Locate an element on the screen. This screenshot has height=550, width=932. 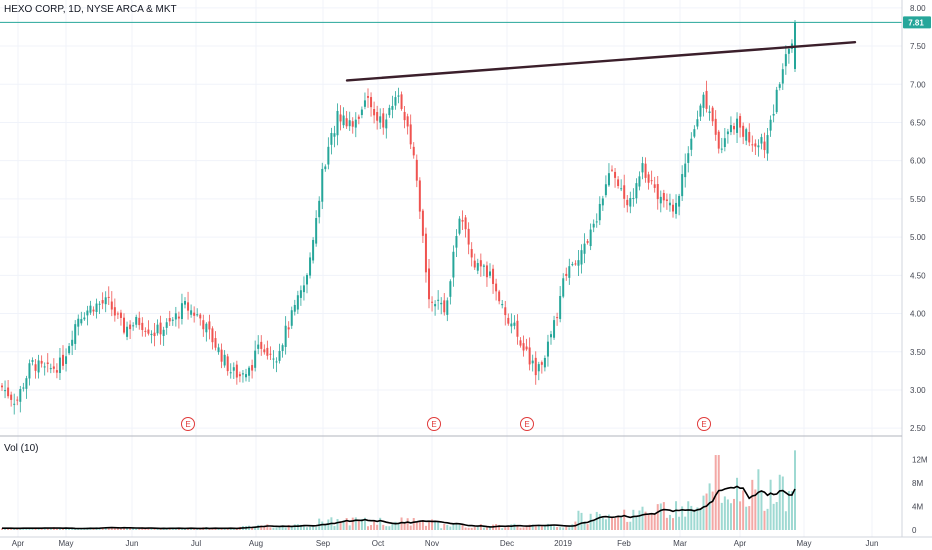
resistance-trendline is located at coordinates (601, 61).